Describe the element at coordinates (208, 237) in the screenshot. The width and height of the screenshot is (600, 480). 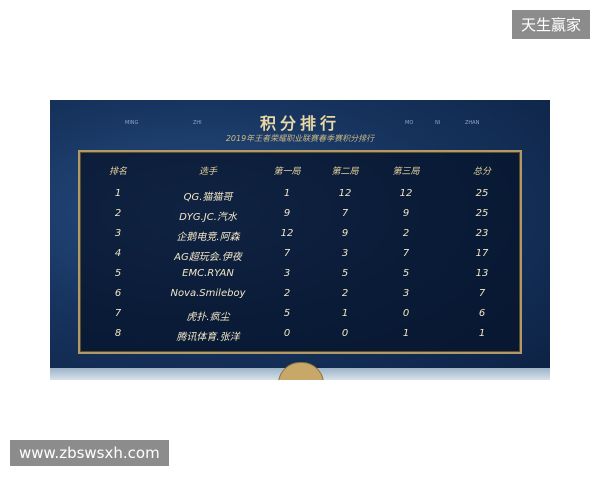
I see `player-name: 企鹅电竞.阿森` at that location.